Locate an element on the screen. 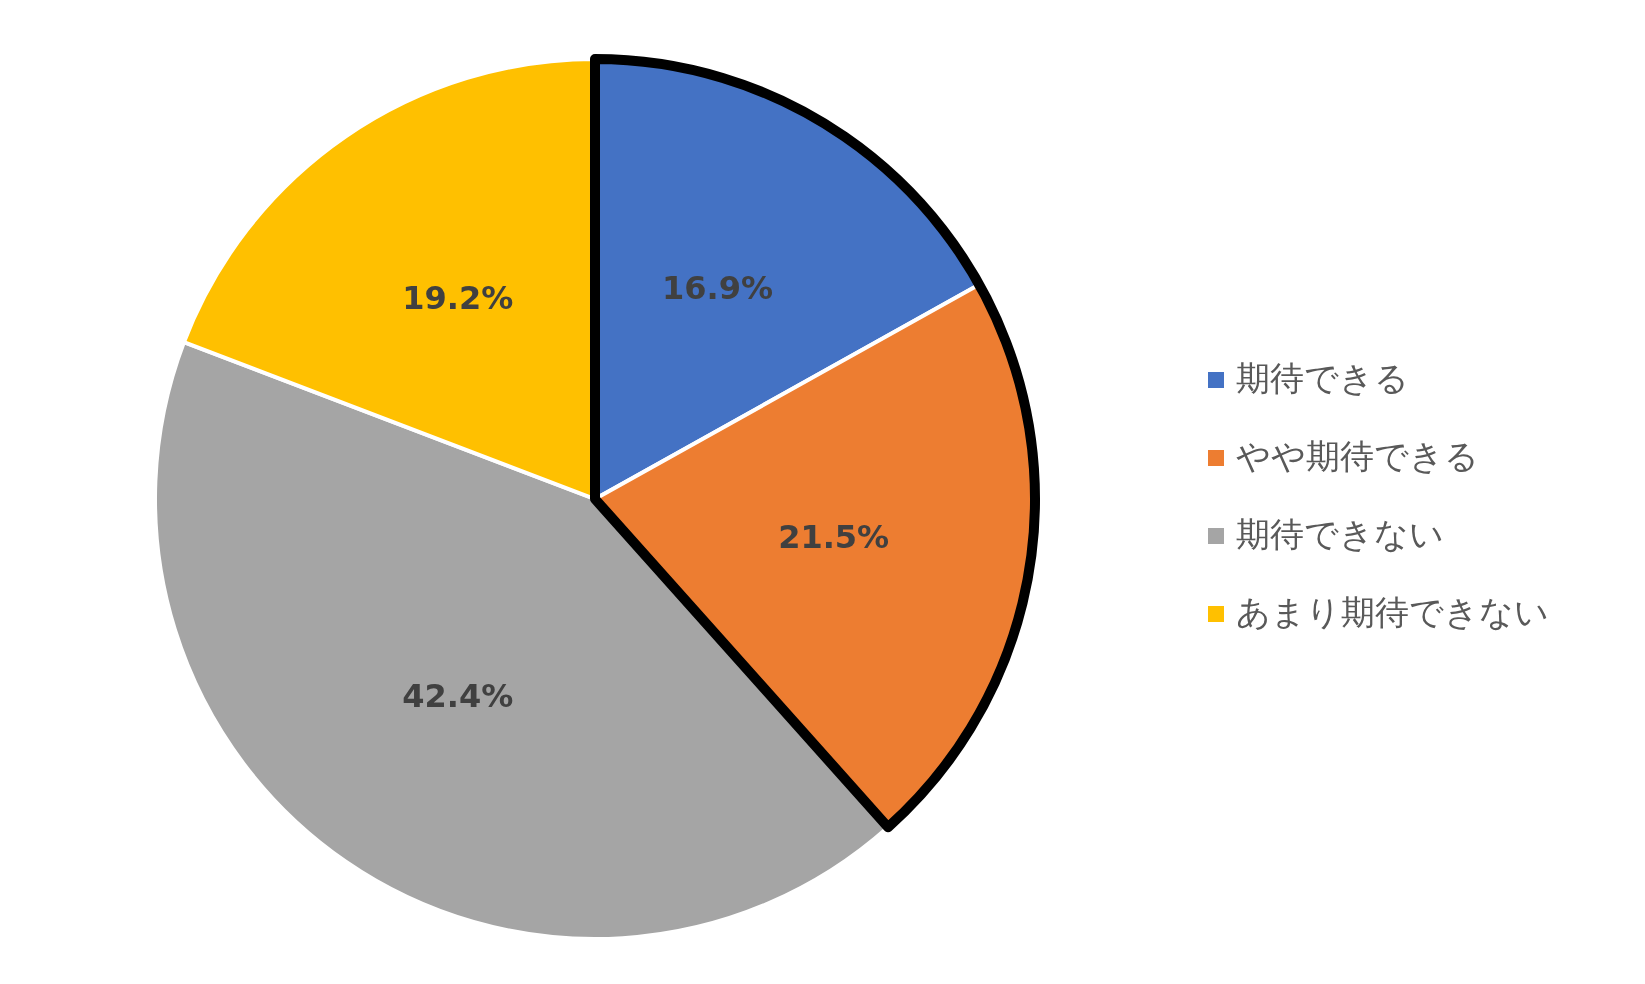 The image size is (1645, 984). legend-label: あまり期待できない is located at coordinates (1392, 611).